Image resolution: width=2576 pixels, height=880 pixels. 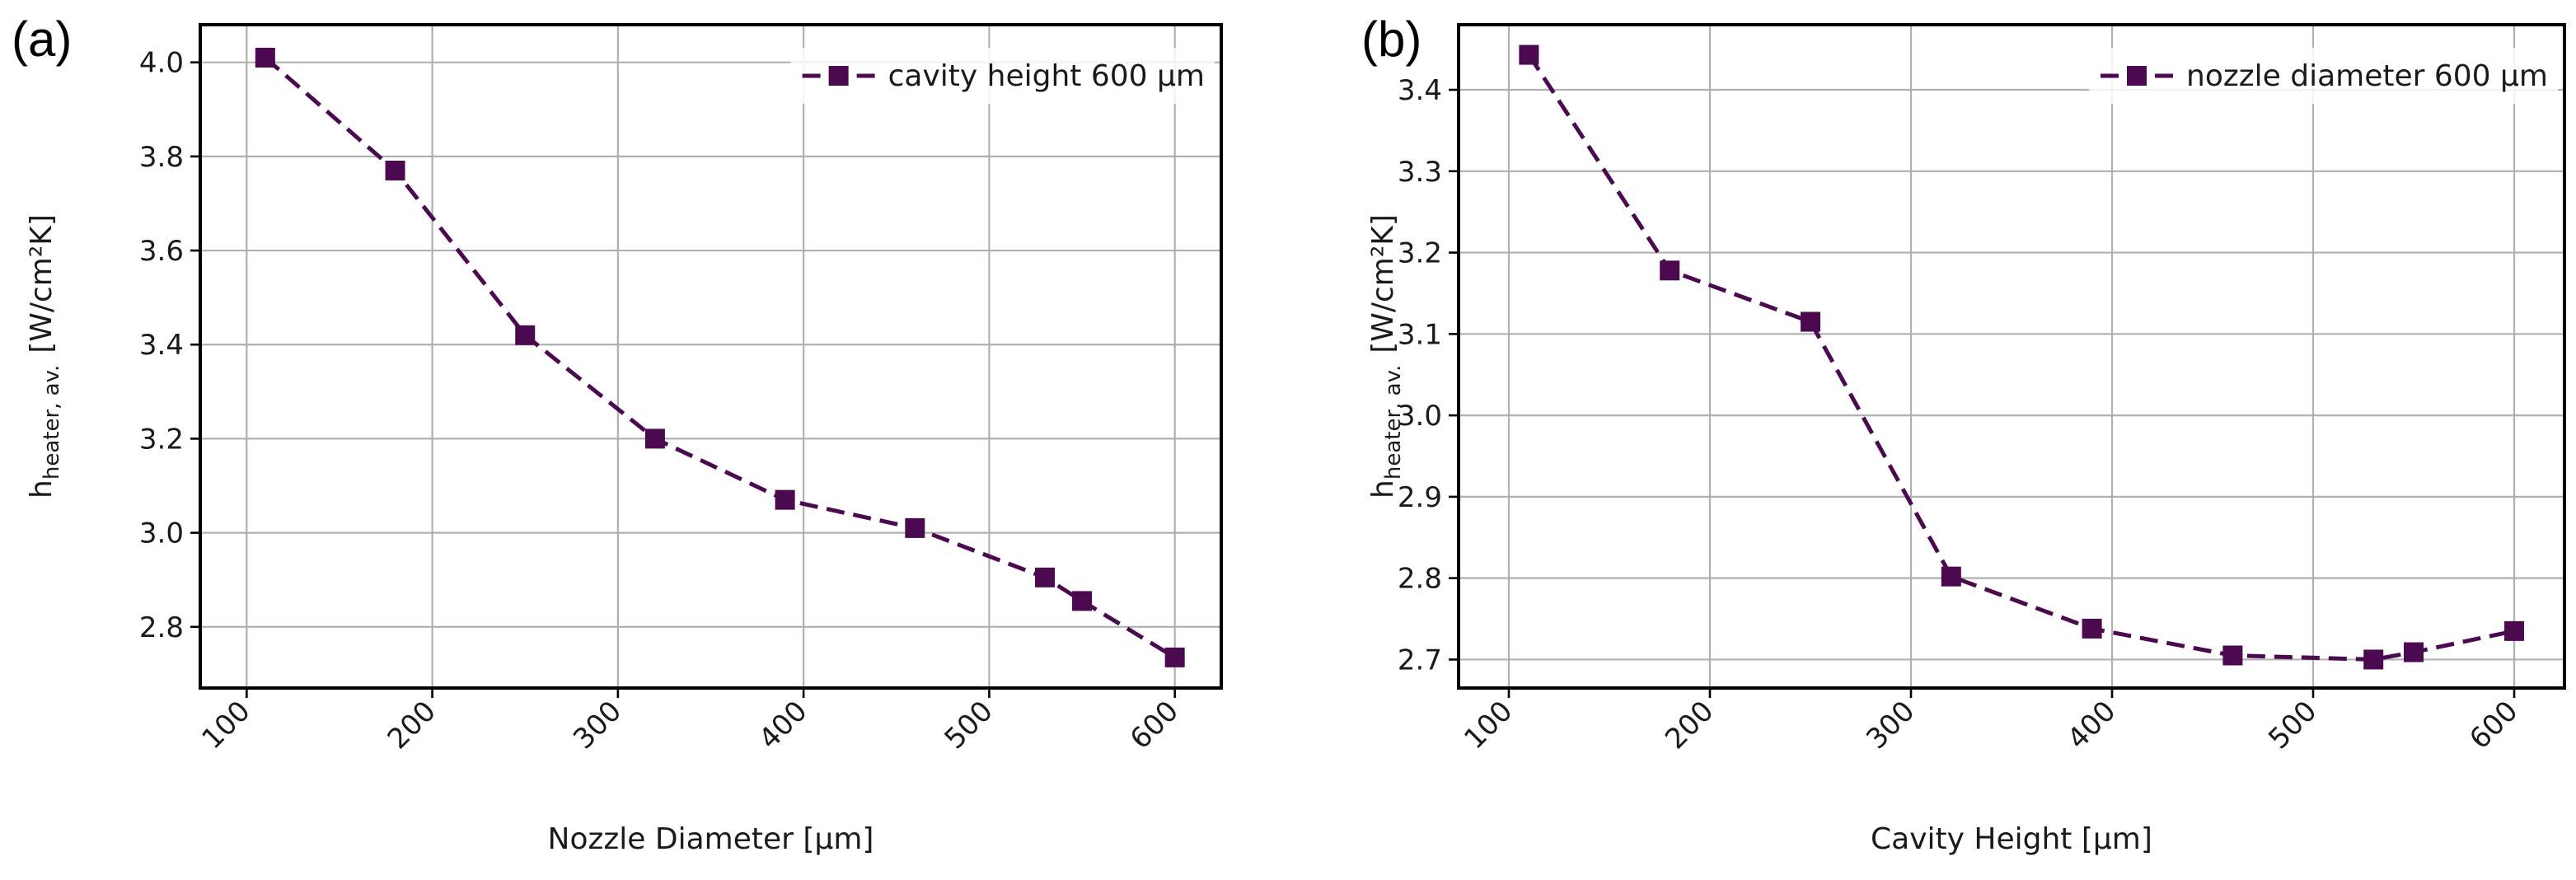 I want to click on legend: cavity height 600 μm, so click(x=1002, y=76).